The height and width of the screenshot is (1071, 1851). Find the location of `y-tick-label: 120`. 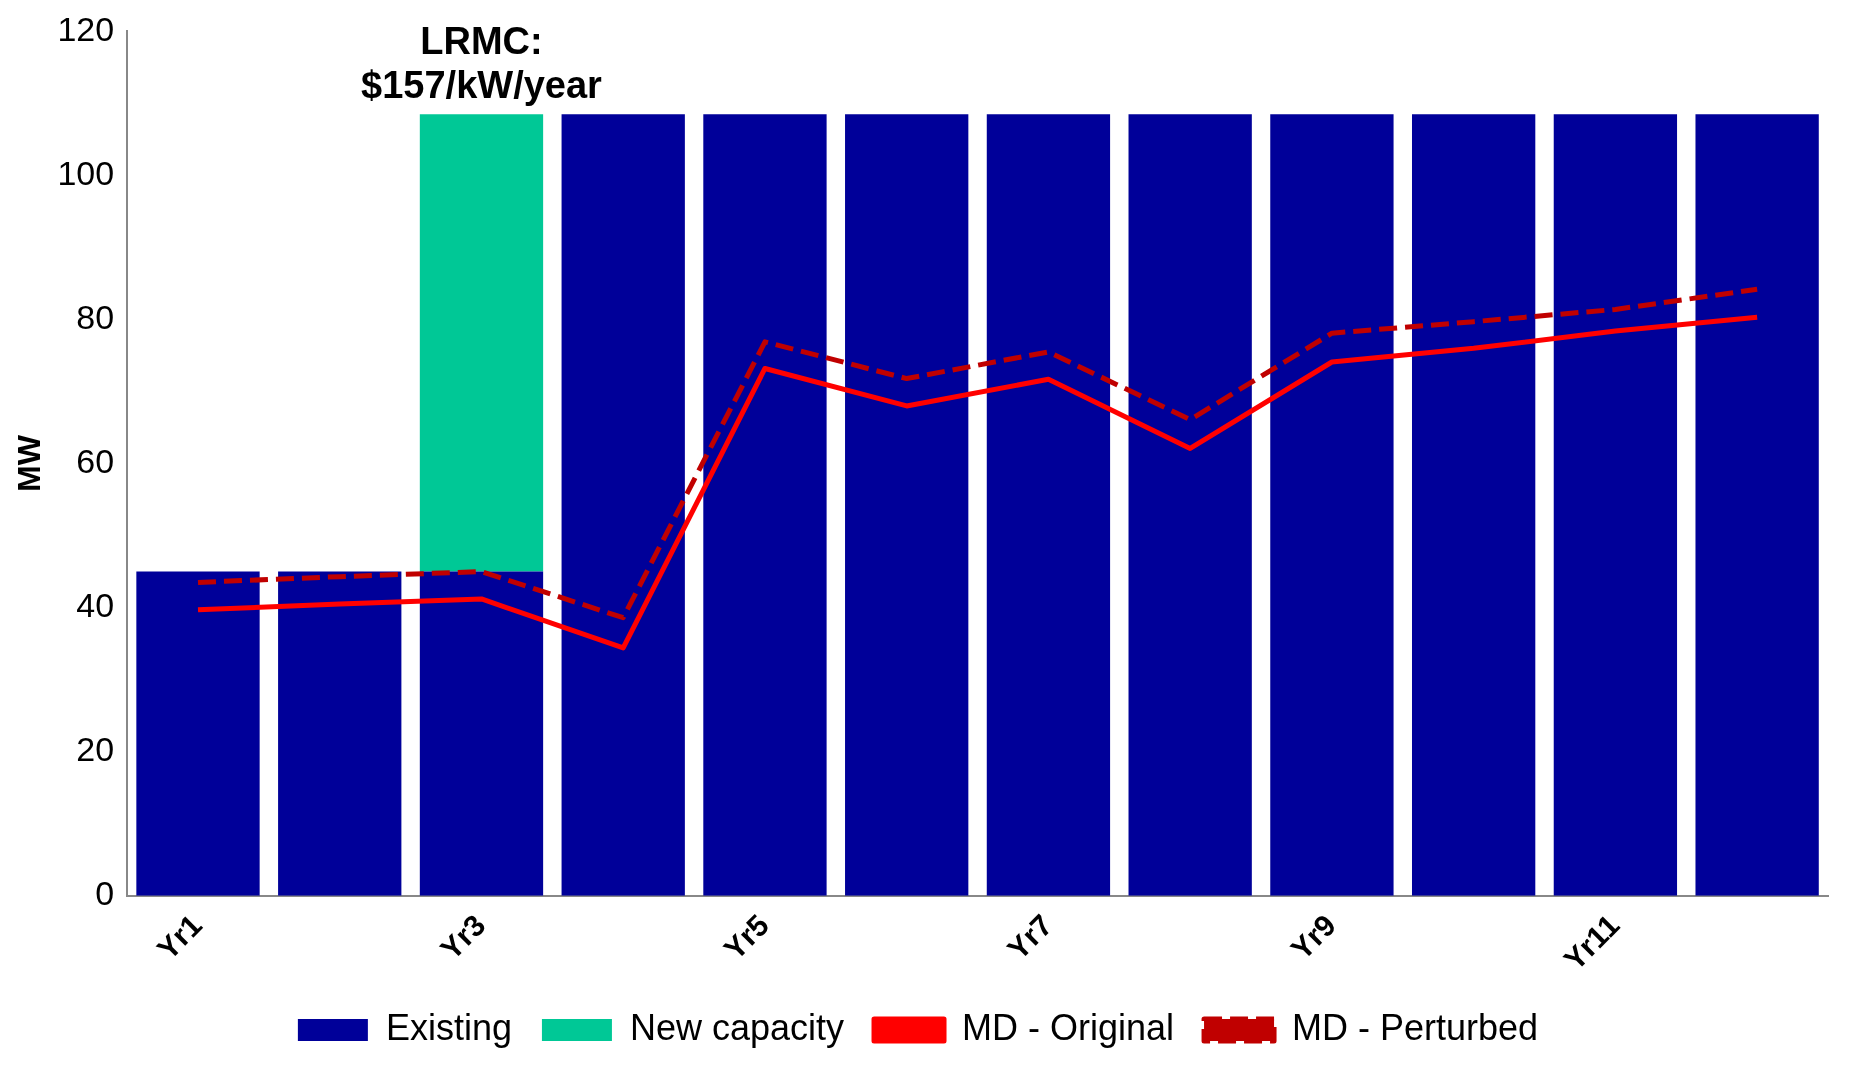

y-tick-label: 120 is located at coordinates (86, 28).